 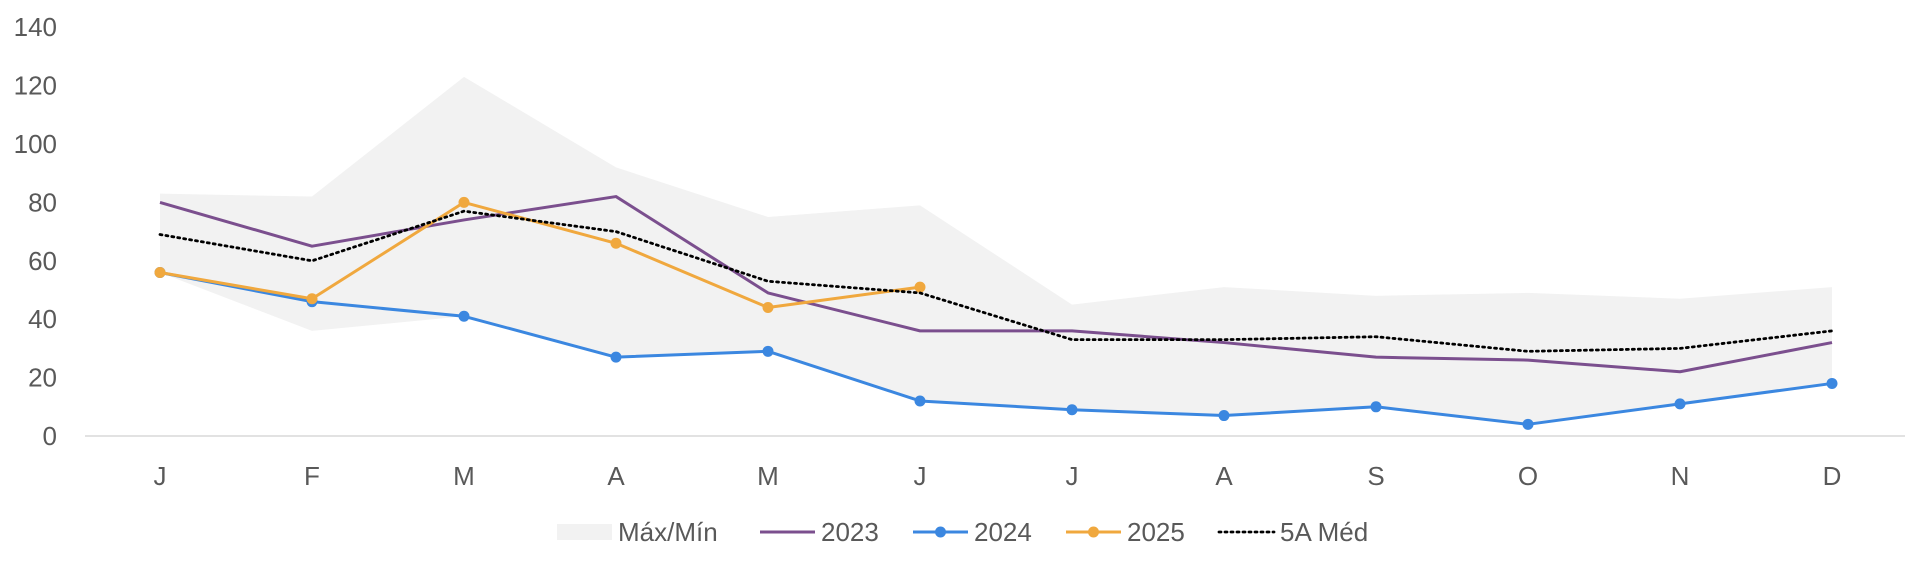 I want to click on legend-label: 2023, so click(x=850, y=532).